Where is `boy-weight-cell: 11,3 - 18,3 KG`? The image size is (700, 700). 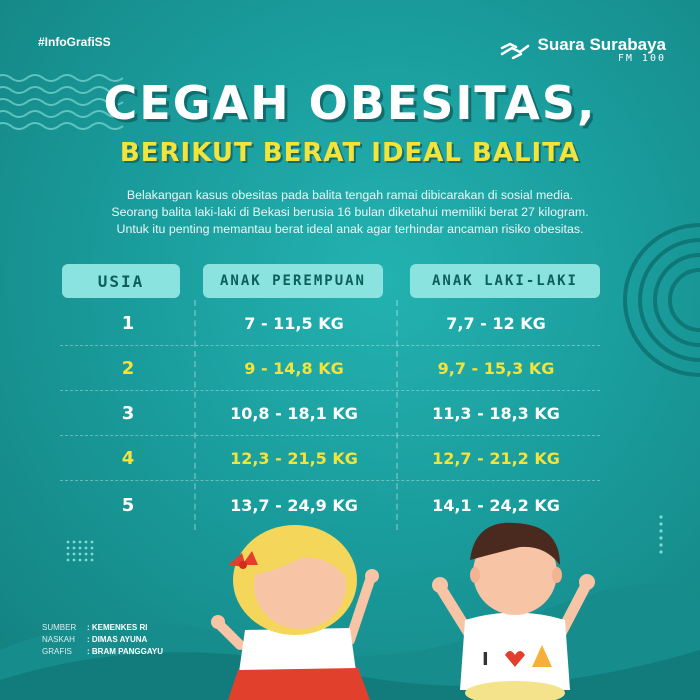 boy-weight-cell: 11,3 - 18,3 KG is located at coordinates (496, 413).